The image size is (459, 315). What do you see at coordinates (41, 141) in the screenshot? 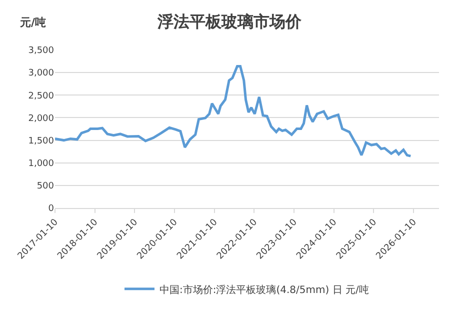
I see `y-tick-label: 1,500` at bounding box center [41, 141].